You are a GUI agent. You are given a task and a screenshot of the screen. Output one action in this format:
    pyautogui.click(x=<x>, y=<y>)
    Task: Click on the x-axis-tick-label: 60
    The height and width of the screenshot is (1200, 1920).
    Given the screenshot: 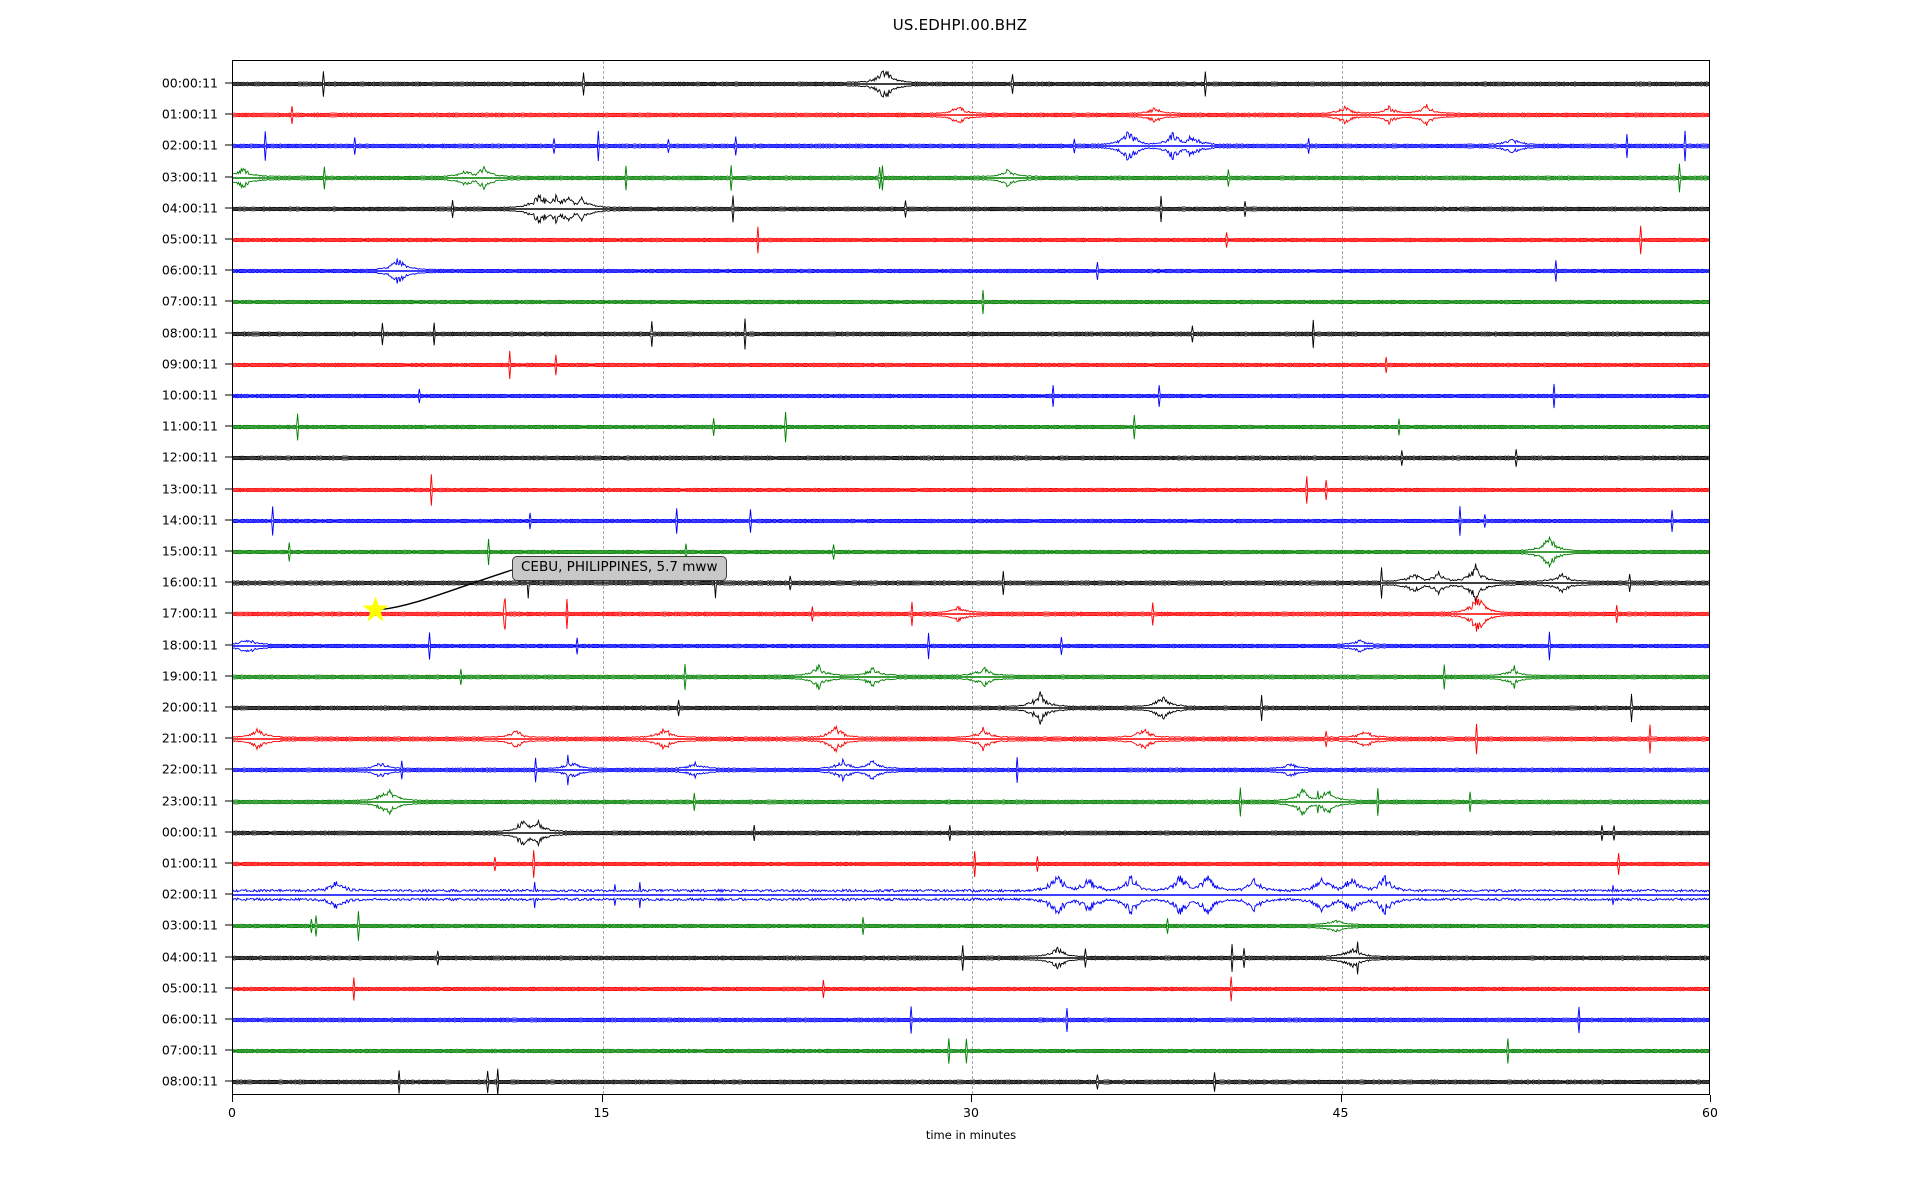 What is the action you would take?
    pyautogui.click(x=1710, y=1112)
    